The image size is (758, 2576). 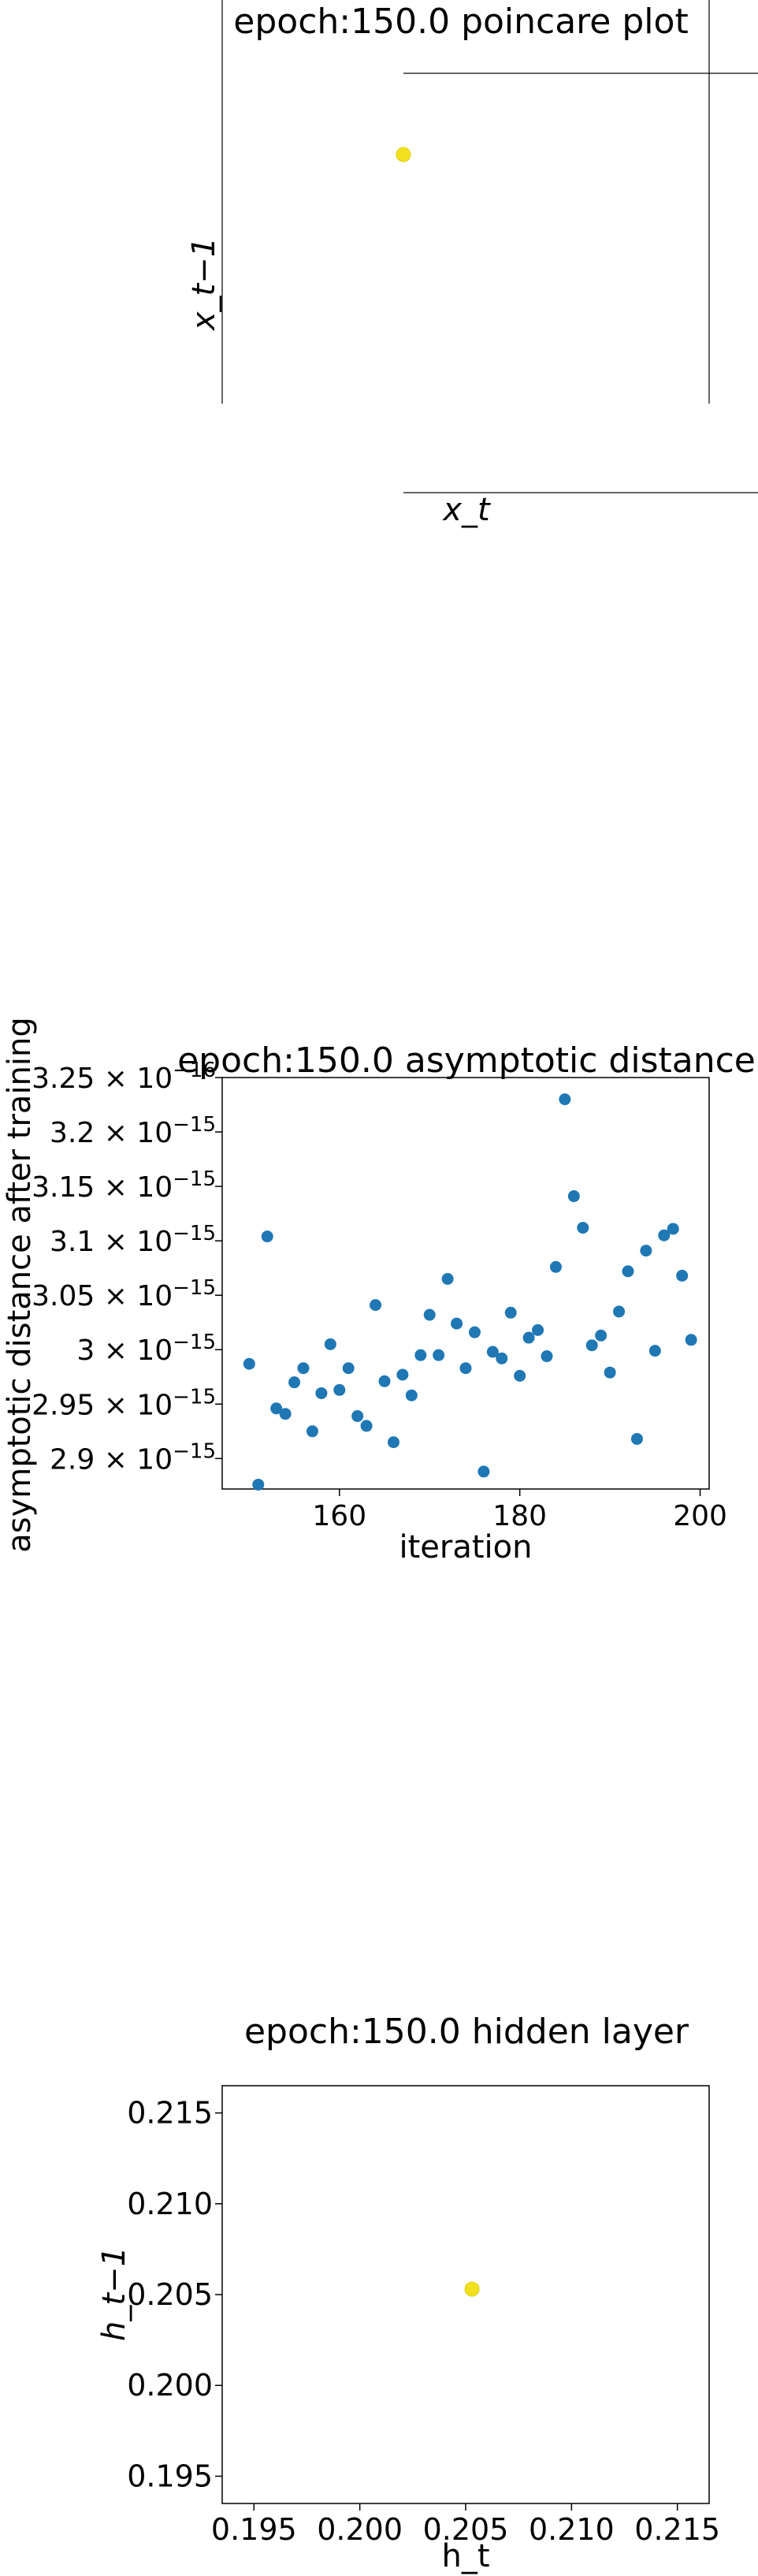 I want to click on hidden-ylabel: h_t−1, so click(x=114, y=2294).